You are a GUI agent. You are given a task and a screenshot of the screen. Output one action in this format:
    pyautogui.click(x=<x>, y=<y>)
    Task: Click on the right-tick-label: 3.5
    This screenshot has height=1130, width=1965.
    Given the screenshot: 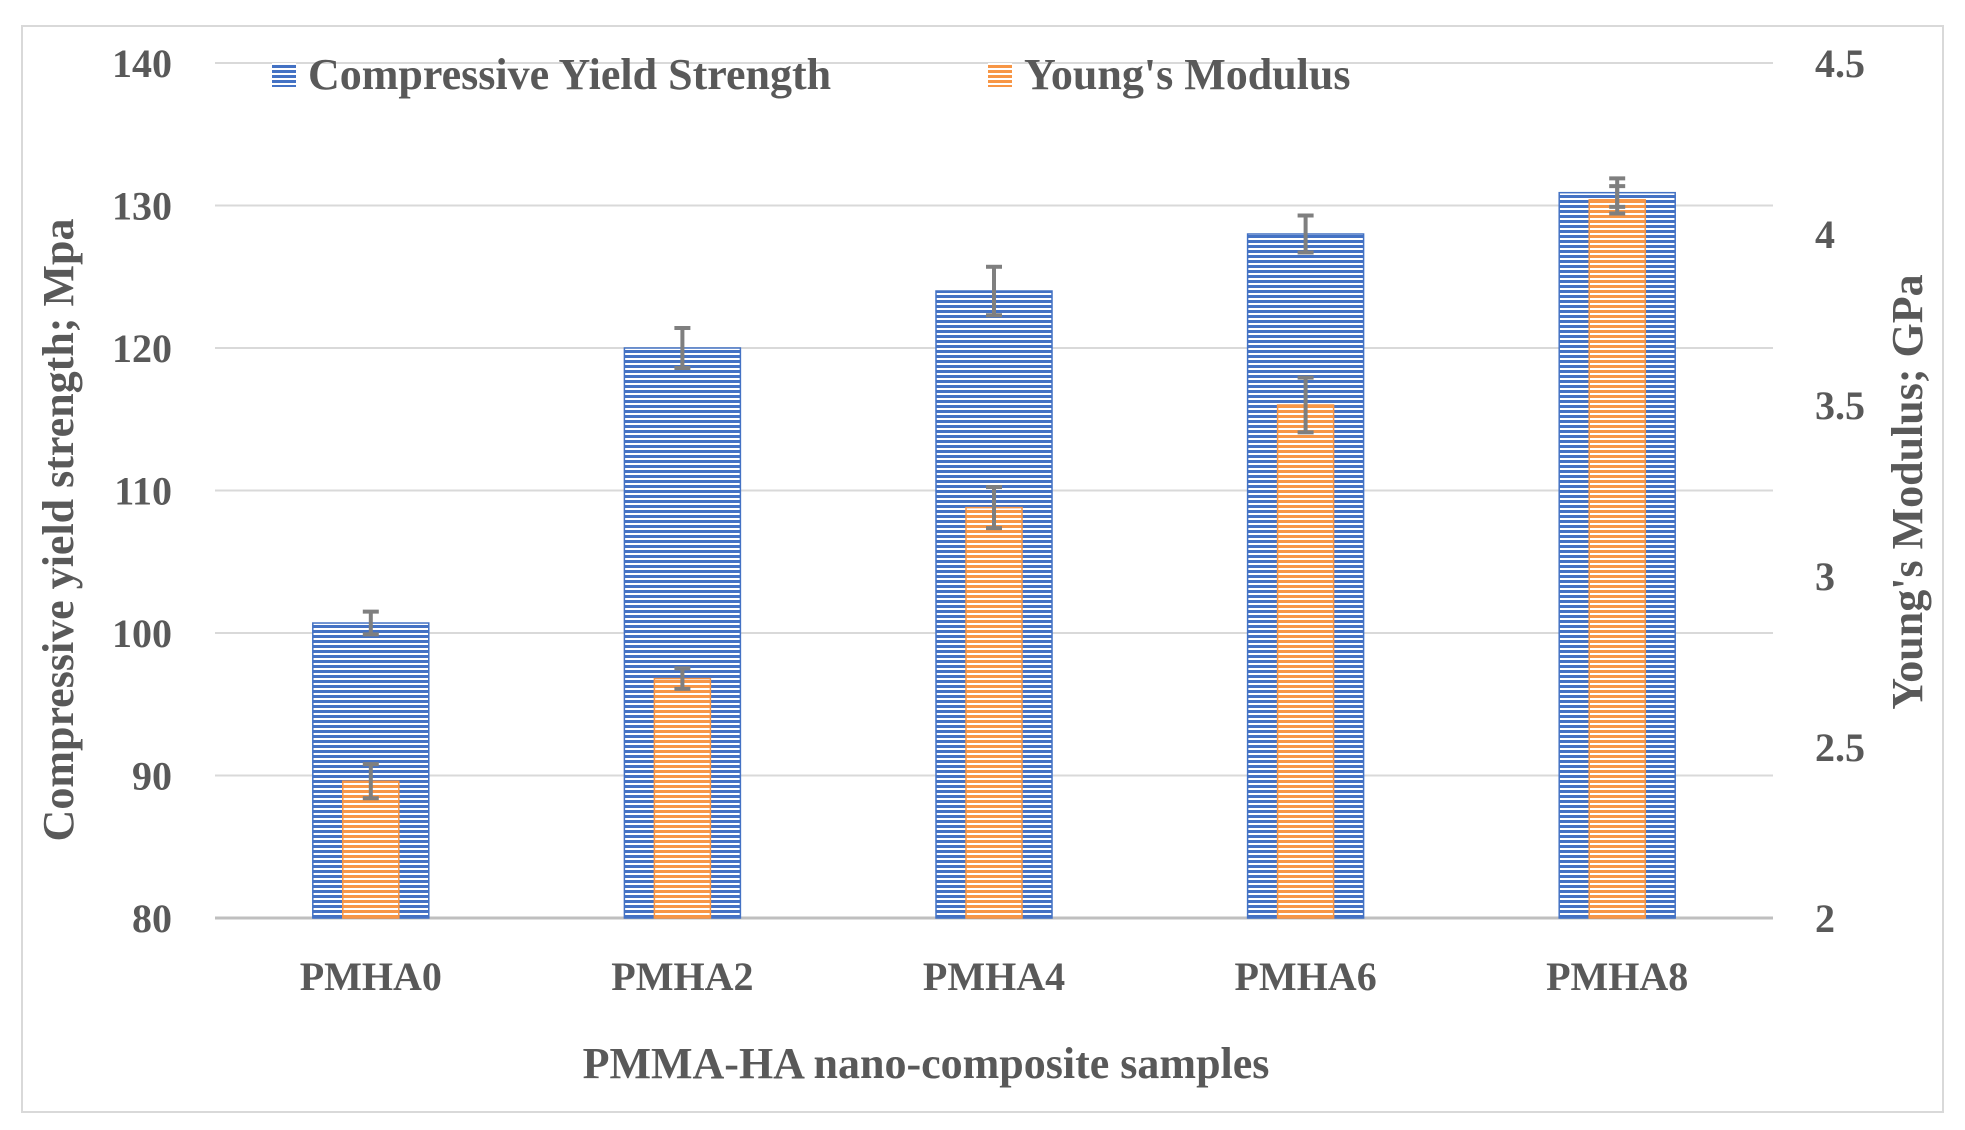 What is the action you would take?
    pyautogui.click(x=1840, y=405)
    